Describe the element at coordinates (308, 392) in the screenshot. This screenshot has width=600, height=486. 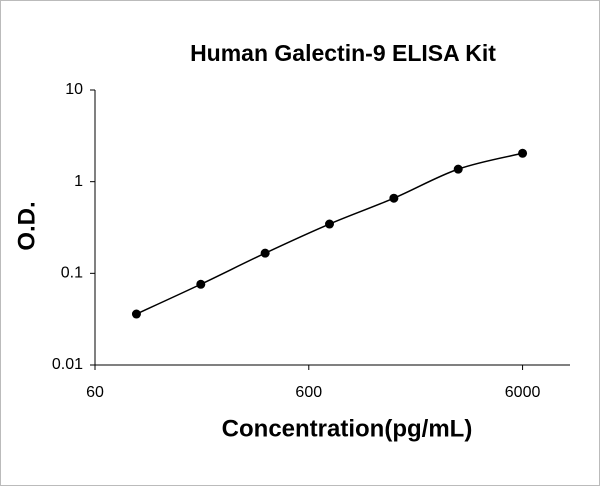
I see `x-tick-label: 600` at that location.